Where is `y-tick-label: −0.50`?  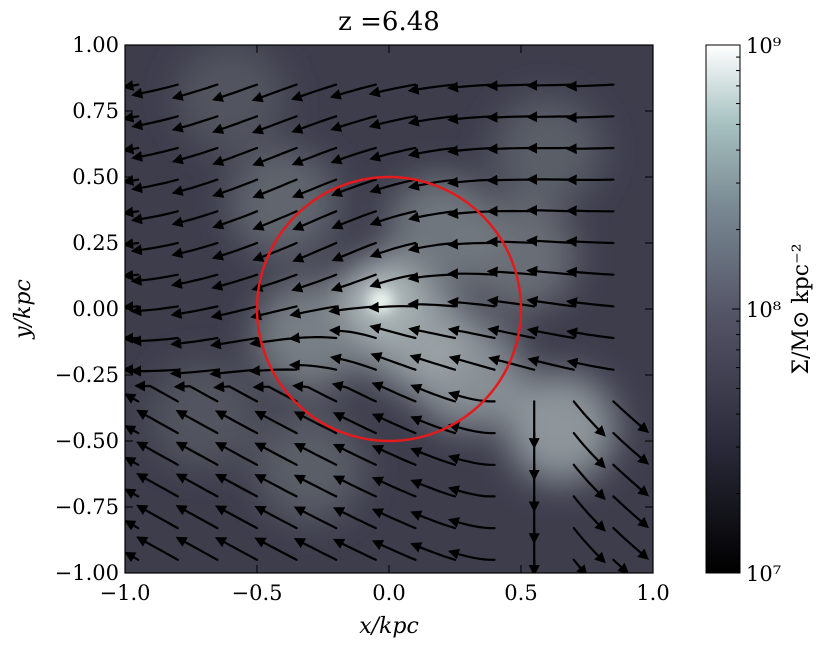
y-tick-label: −0.50 is located at coordinates (87, 441).